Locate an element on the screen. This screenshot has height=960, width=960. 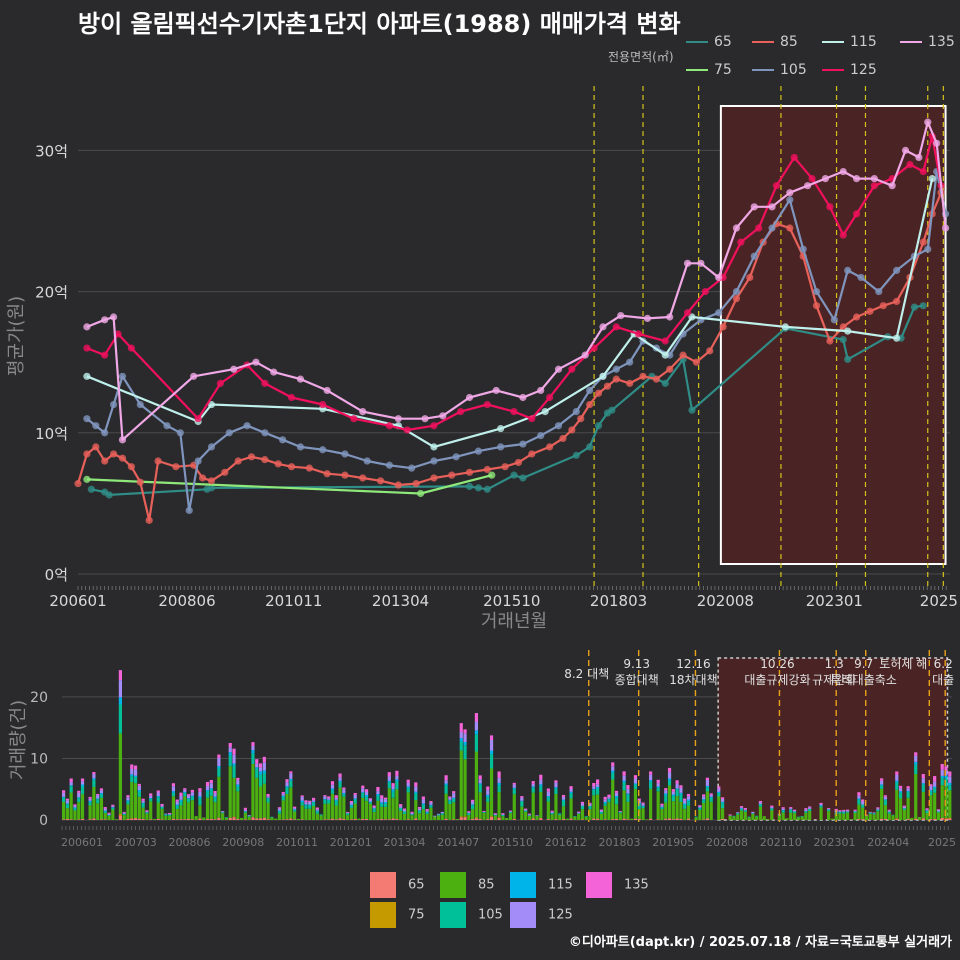
y-axis-label: 평균가(원) is located at coordinates (16, 336).